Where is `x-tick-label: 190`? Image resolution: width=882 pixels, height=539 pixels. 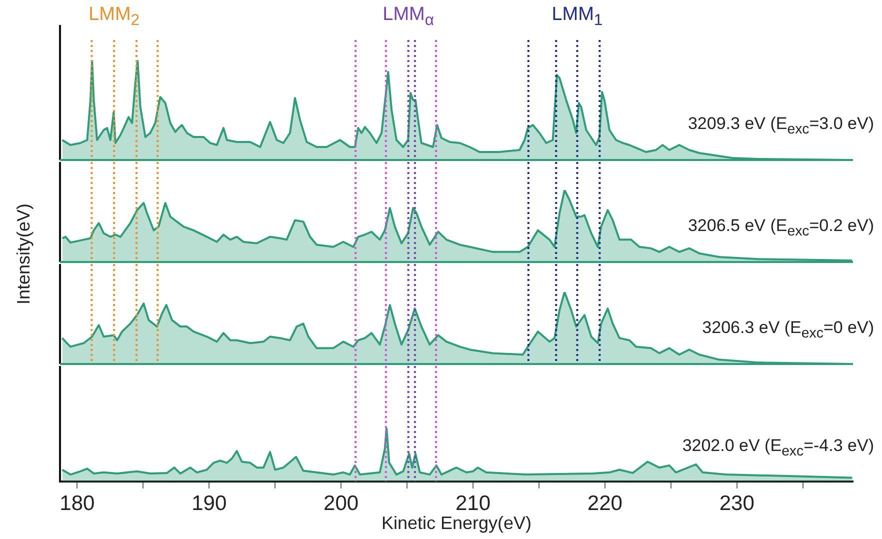 x-tick-label: 190 is located at coordinates (209, 503).